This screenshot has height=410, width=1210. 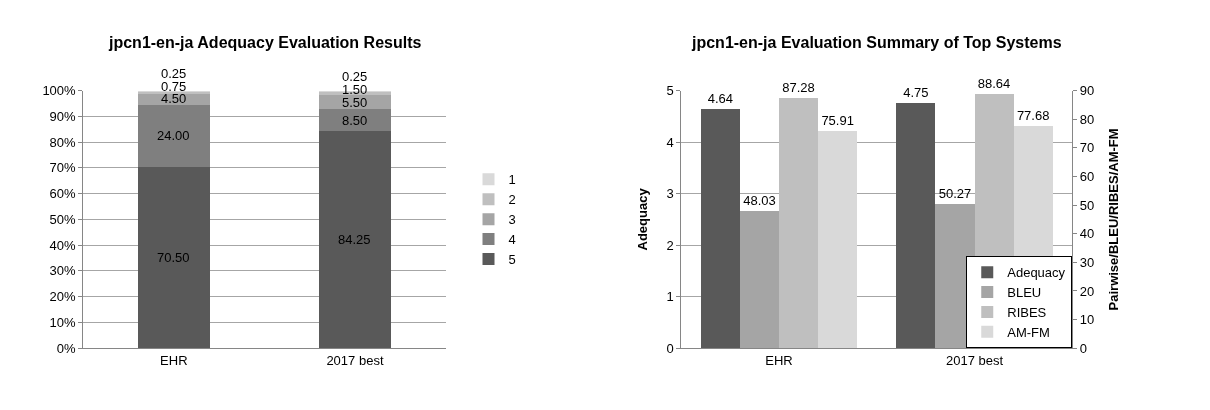 I want to click on y2-tick-label: 70, so click(x=1087, y=148).